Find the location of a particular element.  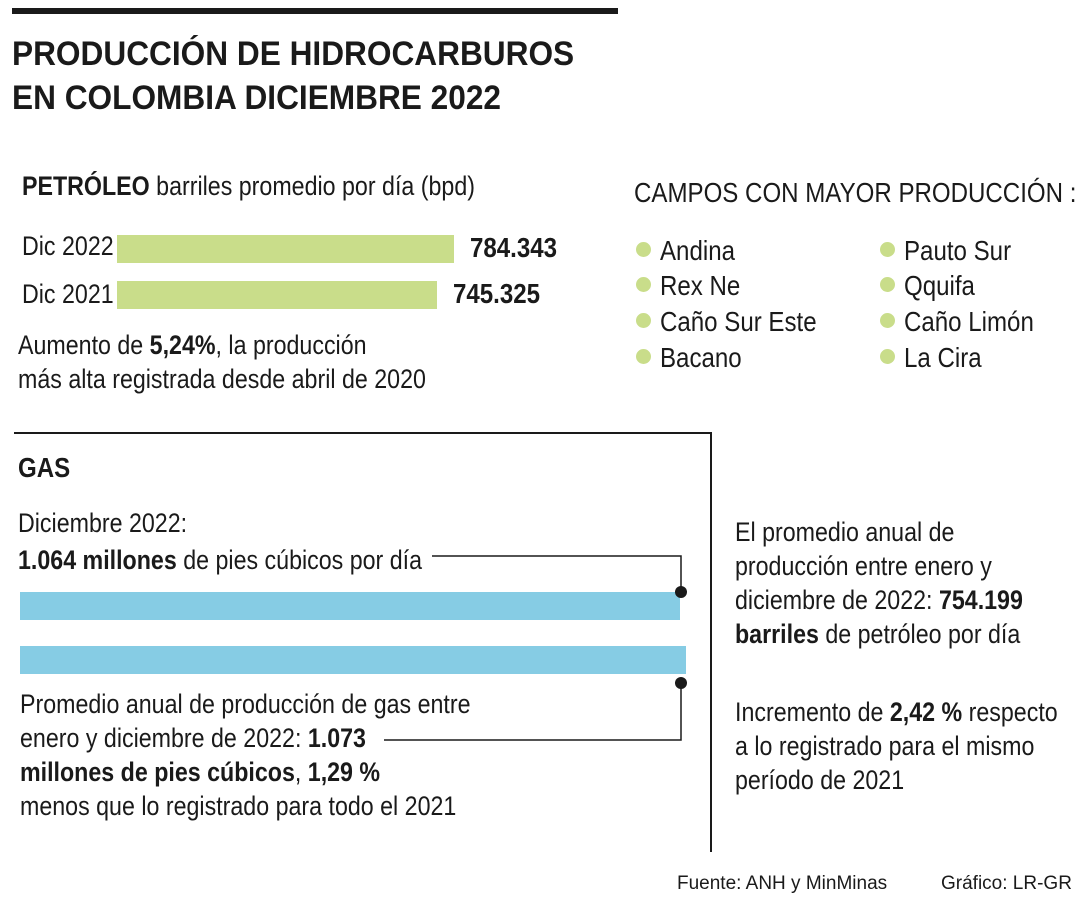

oil-annual-line-3: diciembre de 2022: is located at coordinates (837, 600).